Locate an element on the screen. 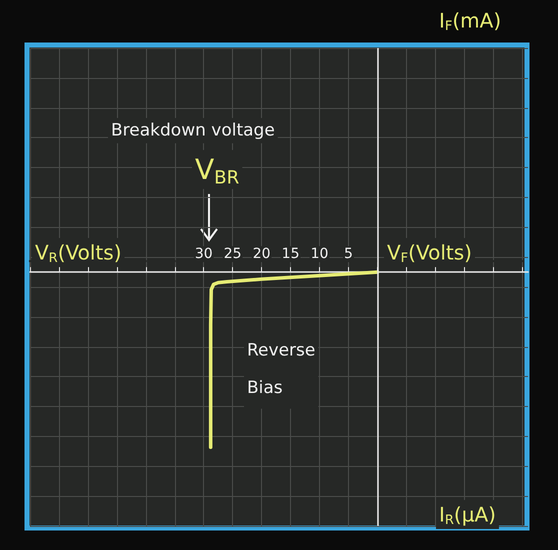 The width and height of the screenshot is (558, 550). x-tick-label: 25 is located at coordinates (233, 254).